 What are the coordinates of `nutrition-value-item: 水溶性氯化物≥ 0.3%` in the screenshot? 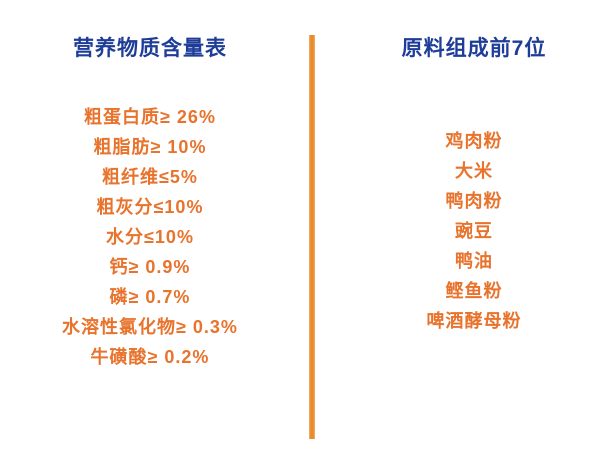 It's located at (150, 327).